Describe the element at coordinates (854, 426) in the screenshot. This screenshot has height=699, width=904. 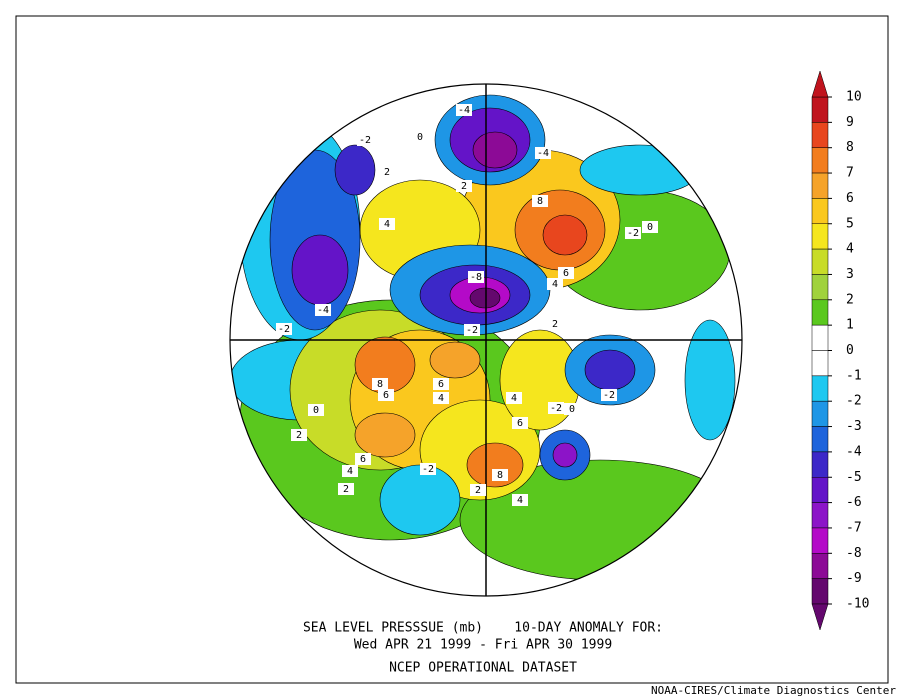
I see `colorbar-tick-label: -3` at that location.